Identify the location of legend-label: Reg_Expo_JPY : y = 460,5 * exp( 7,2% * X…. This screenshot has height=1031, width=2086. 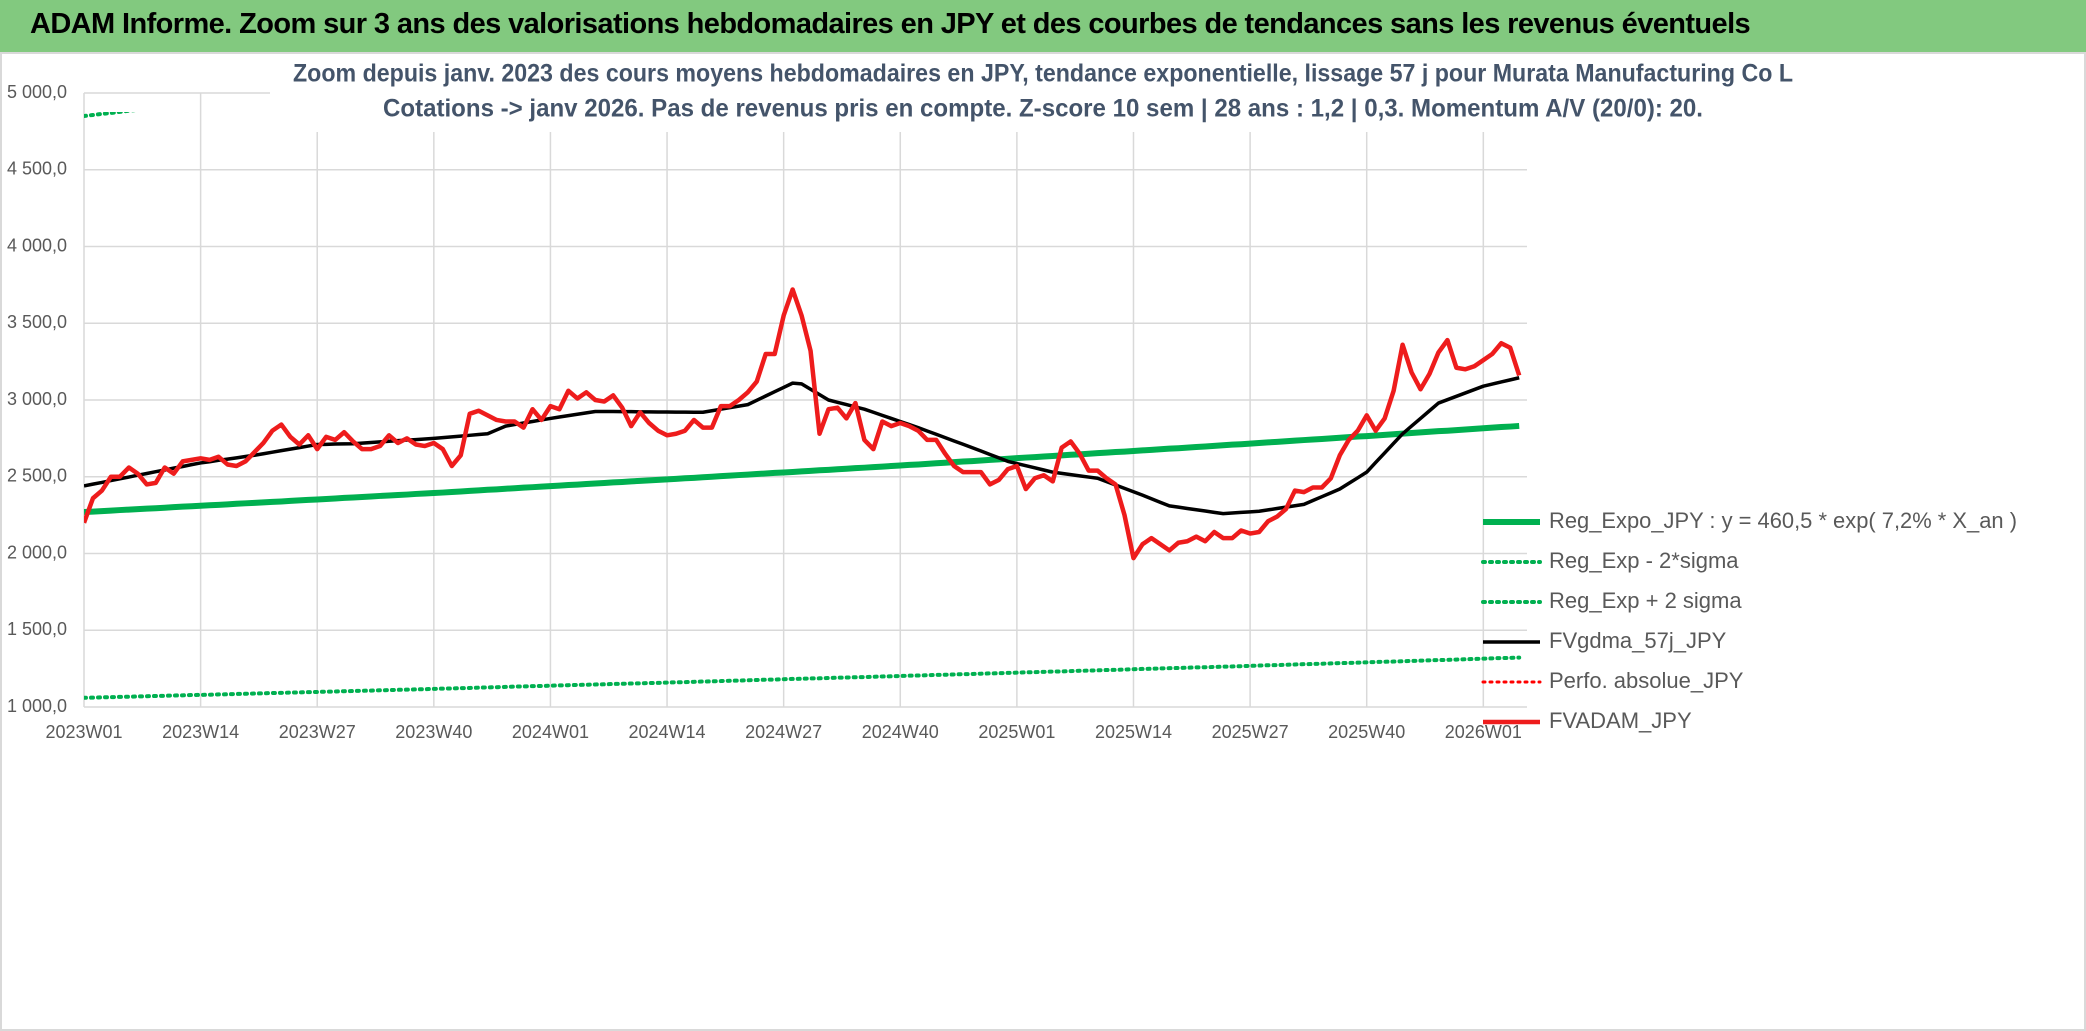
(1783, 520).